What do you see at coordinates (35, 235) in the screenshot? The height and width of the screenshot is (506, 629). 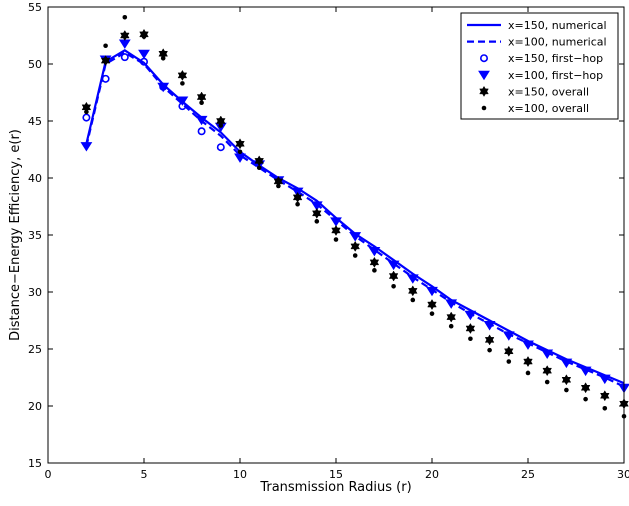 I see `y-tick-label: 35` at bounding box center [35, 235].